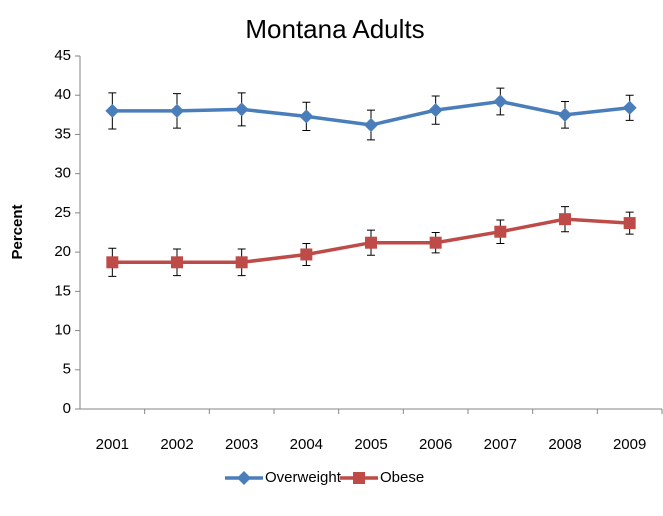 The height and width of the screenshot is (516, 663). Describe the element at coordinates (17, 231) in the screenshot. I see `y-axis-label: Percent` at that location.